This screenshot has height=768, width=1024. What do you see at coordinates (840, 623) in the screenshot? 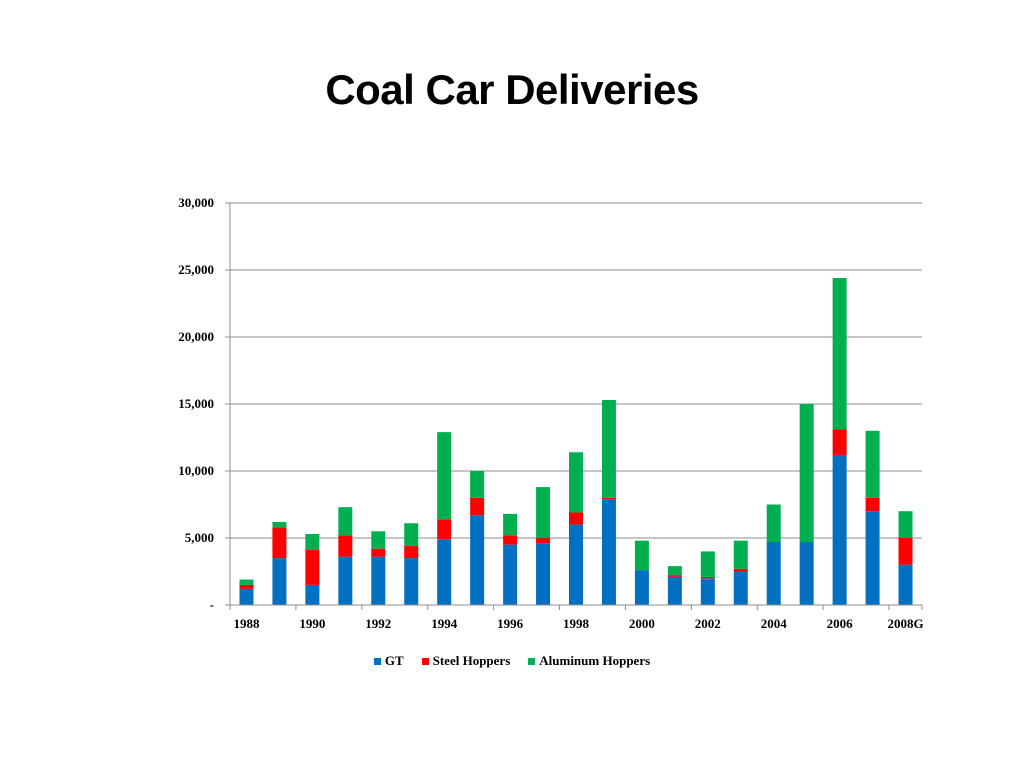
I see `x-tick-label: 2006` at bounding box center [840, 623].